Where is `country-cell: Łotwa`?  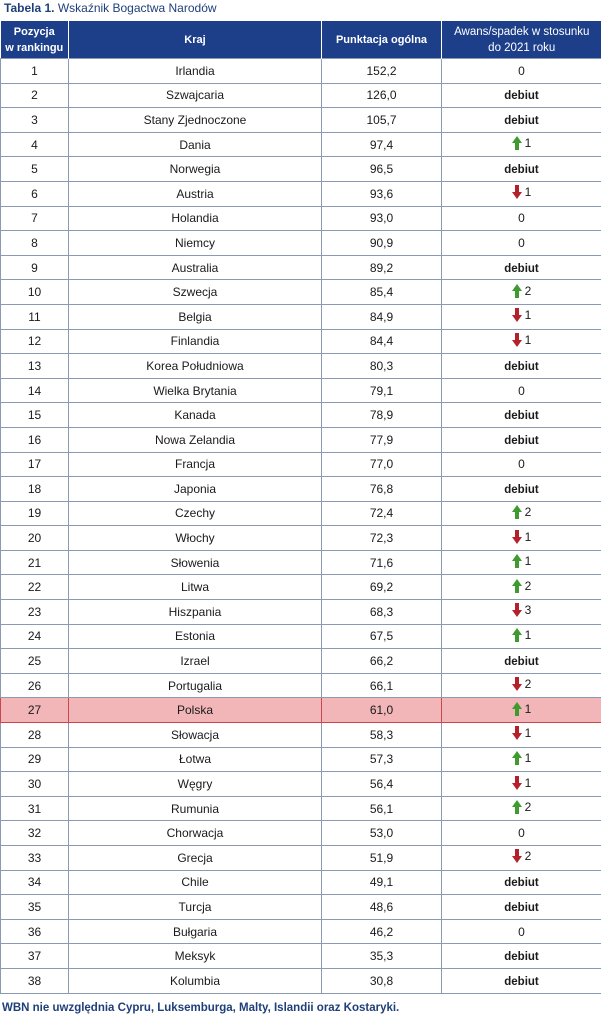 country-cell: Łotwa is located at coordinates (195, 759).